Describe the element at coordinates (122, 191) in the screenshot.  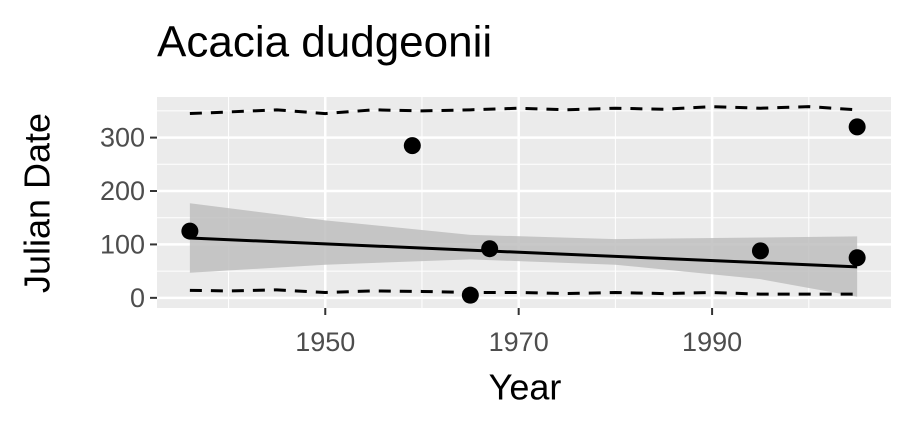
I see `y-tick-label: 200` at that location.